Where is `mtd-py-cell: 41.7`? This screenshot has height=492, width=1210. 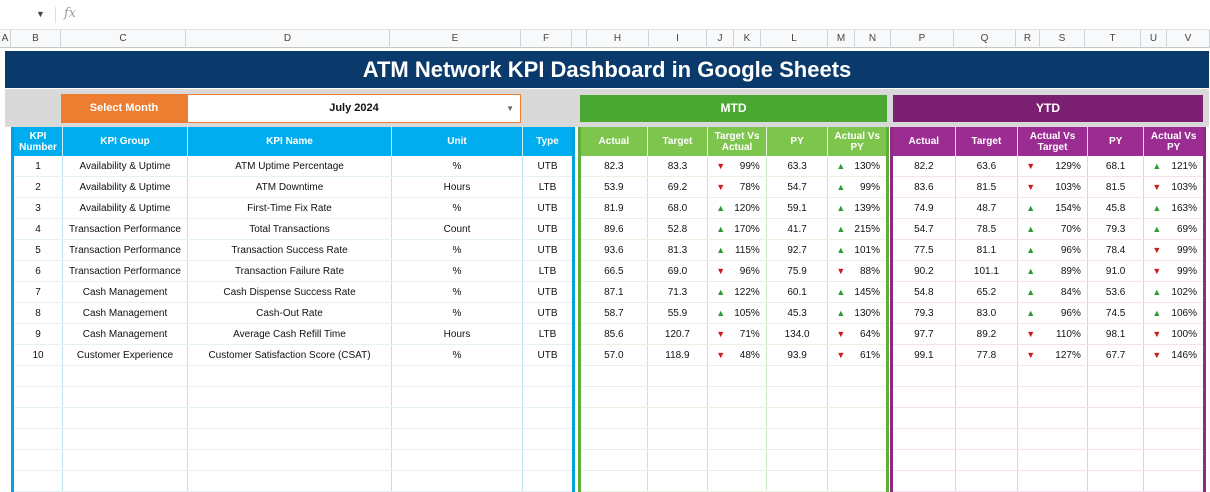
mtd-py-cell: 41.7 is located at coordinates (797, 229).